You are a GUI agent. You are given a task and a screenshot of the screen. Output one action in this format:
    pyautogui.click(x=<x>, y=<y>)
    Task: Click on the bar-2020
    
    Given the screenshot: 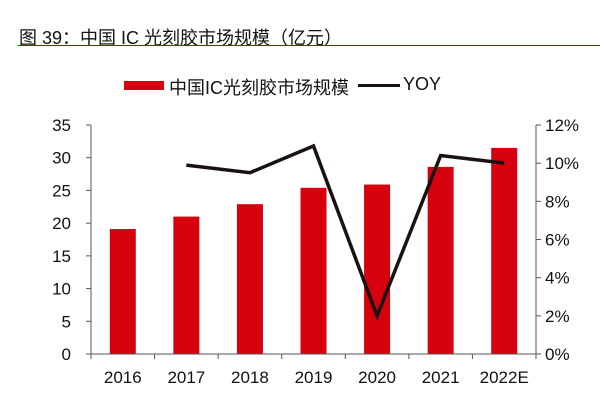 What is the action you would take?
    pyautogui.click(x=377, y=269)
    